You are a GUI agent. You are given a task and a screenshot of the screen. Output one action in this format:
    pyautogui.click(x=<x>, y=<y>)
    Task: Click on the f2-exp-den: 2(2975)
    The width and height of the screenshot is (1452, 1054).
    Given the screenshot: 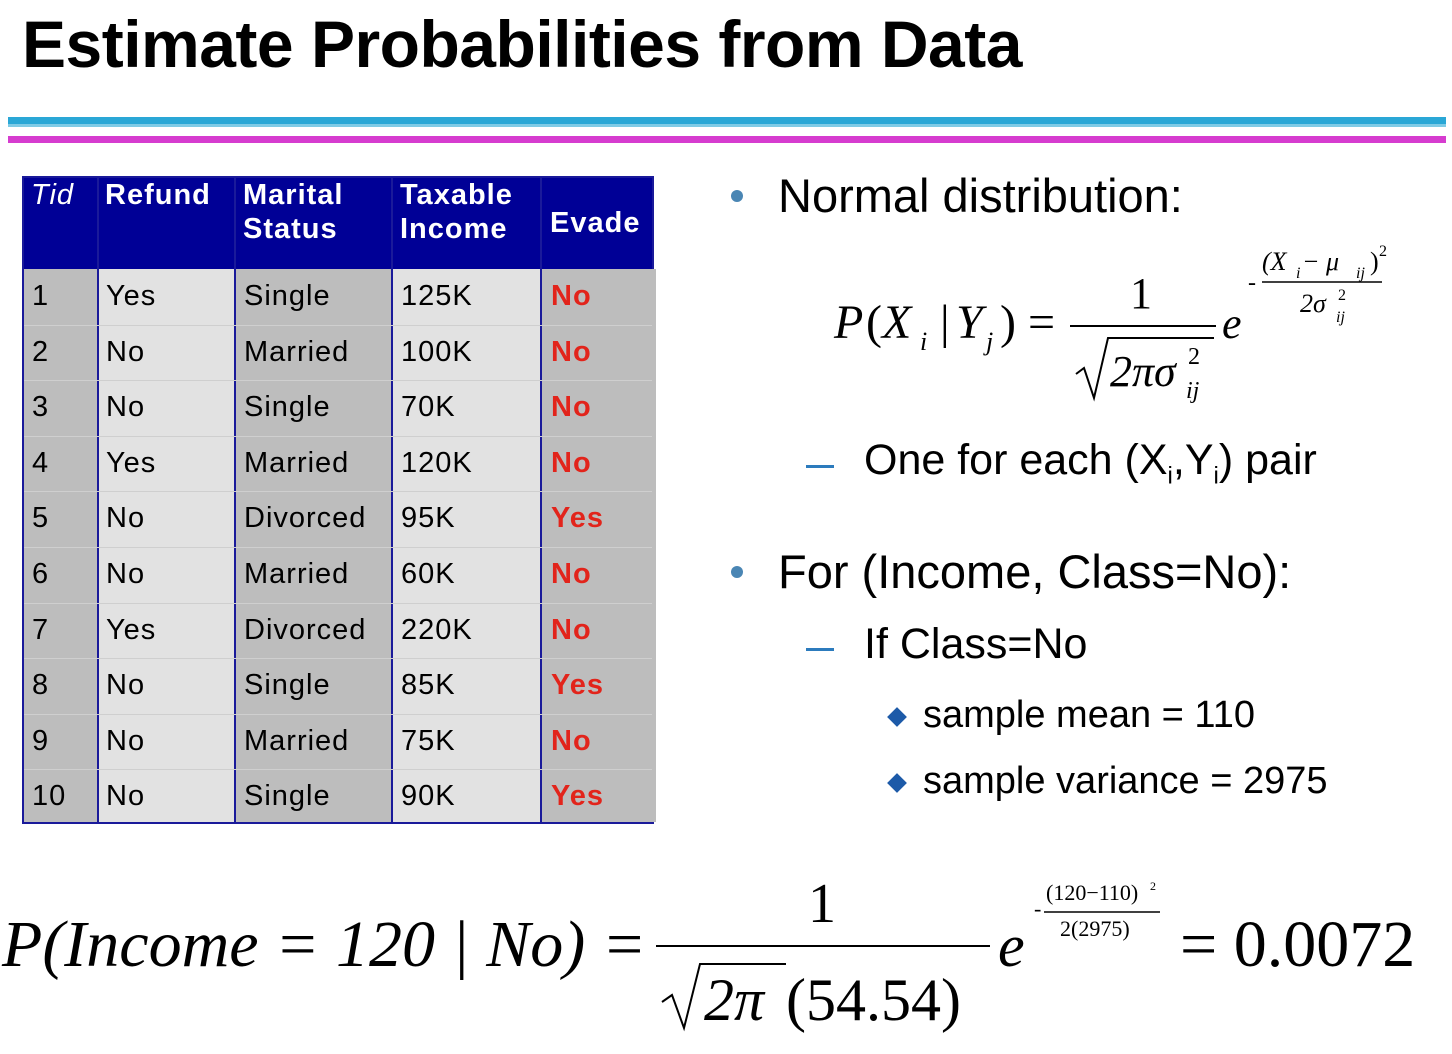 What is the action you would take?
    pyautogui.click(x=1095, y=928)
    